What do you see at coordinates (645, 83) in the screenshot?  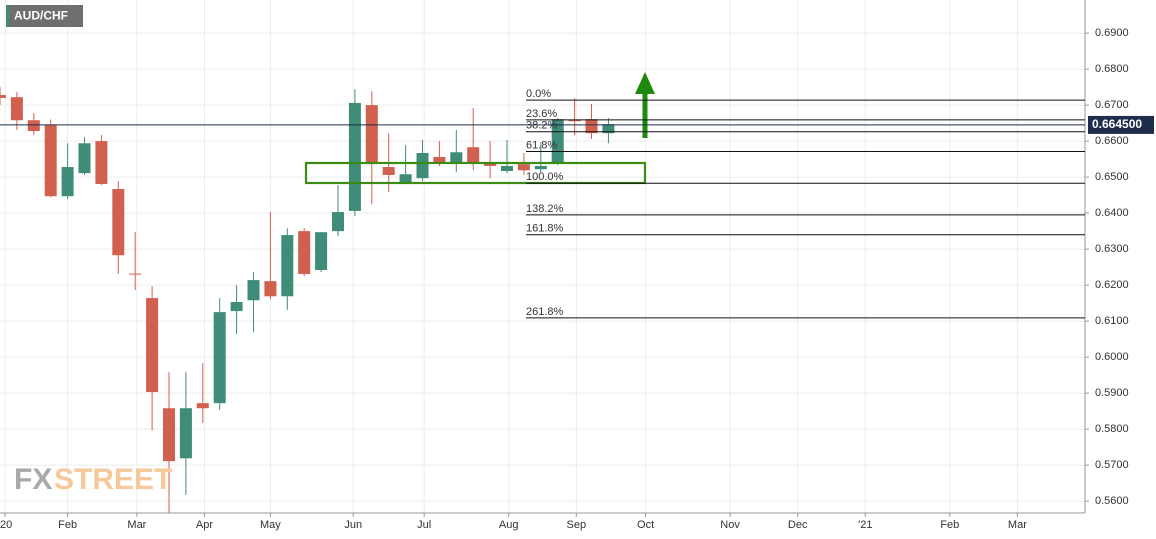 I see `arrow-head` at bounding box center [645, 83].